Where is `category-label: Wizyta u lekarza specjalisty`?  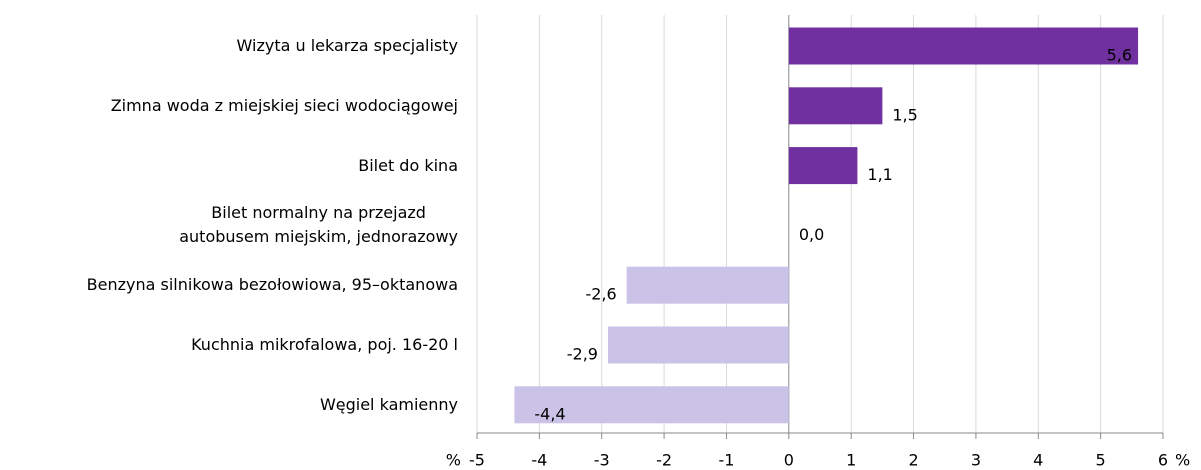 category-label: Wizyta u lekarza specjalisty is located at coordinates (347, 45).